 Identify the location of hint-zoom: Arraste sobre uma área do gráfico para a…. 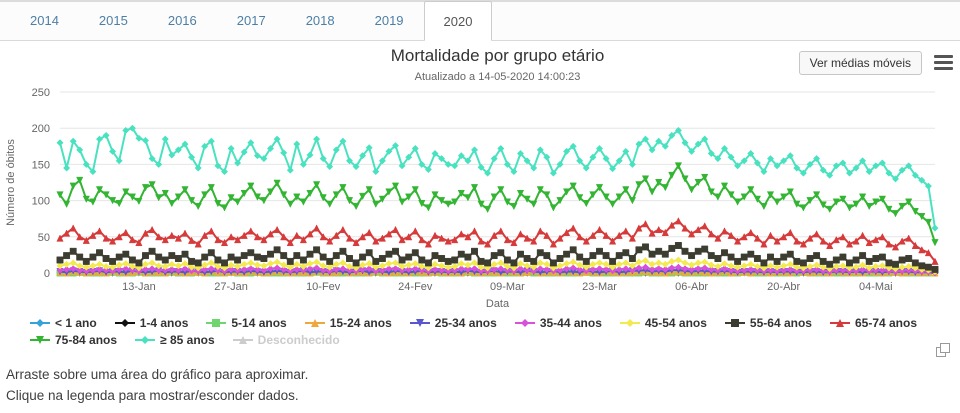
(157, 374).